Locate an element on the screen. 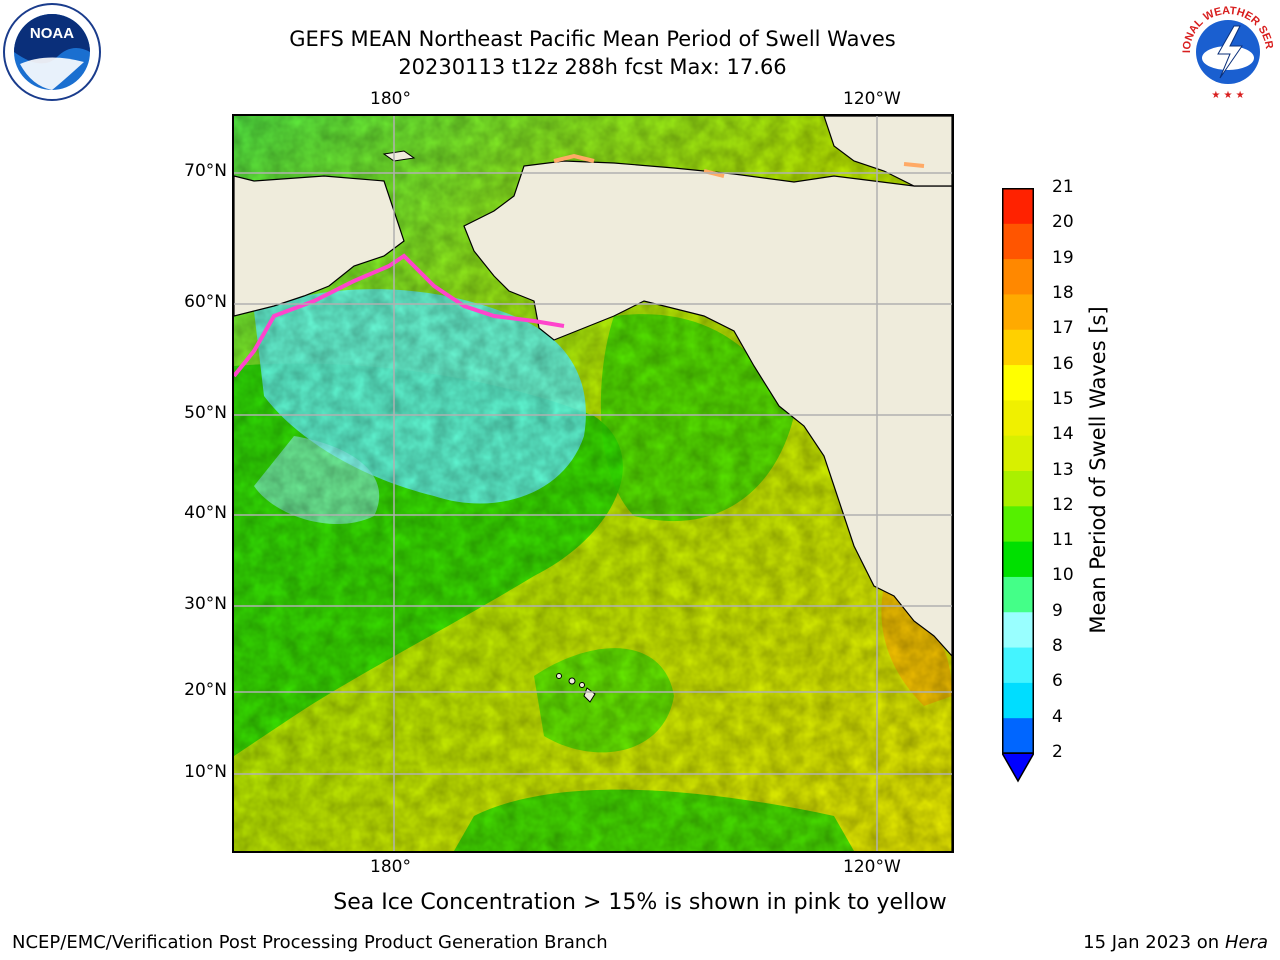 Image resolution: width=1280 pixels, height=960 pixels. land-canada-north is located at coordinates (887, 151).